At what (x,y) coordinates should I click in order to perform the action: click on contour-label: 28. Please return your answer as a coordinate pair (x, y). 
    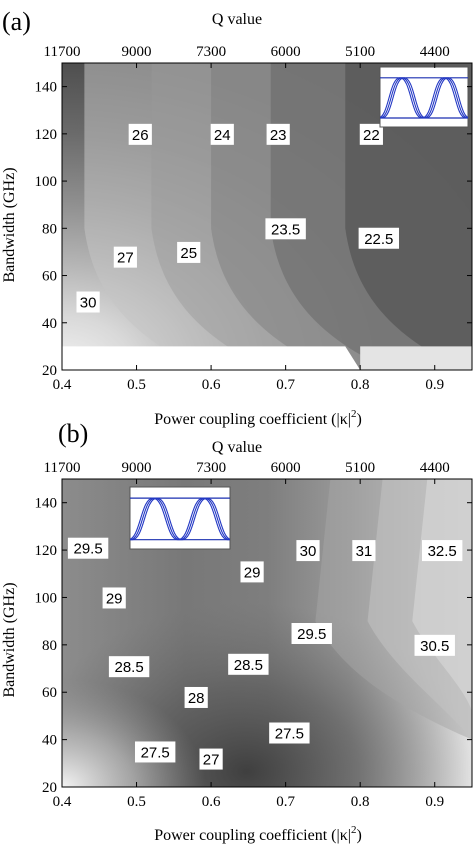
    Looking at the image, I should click on (196, 697).